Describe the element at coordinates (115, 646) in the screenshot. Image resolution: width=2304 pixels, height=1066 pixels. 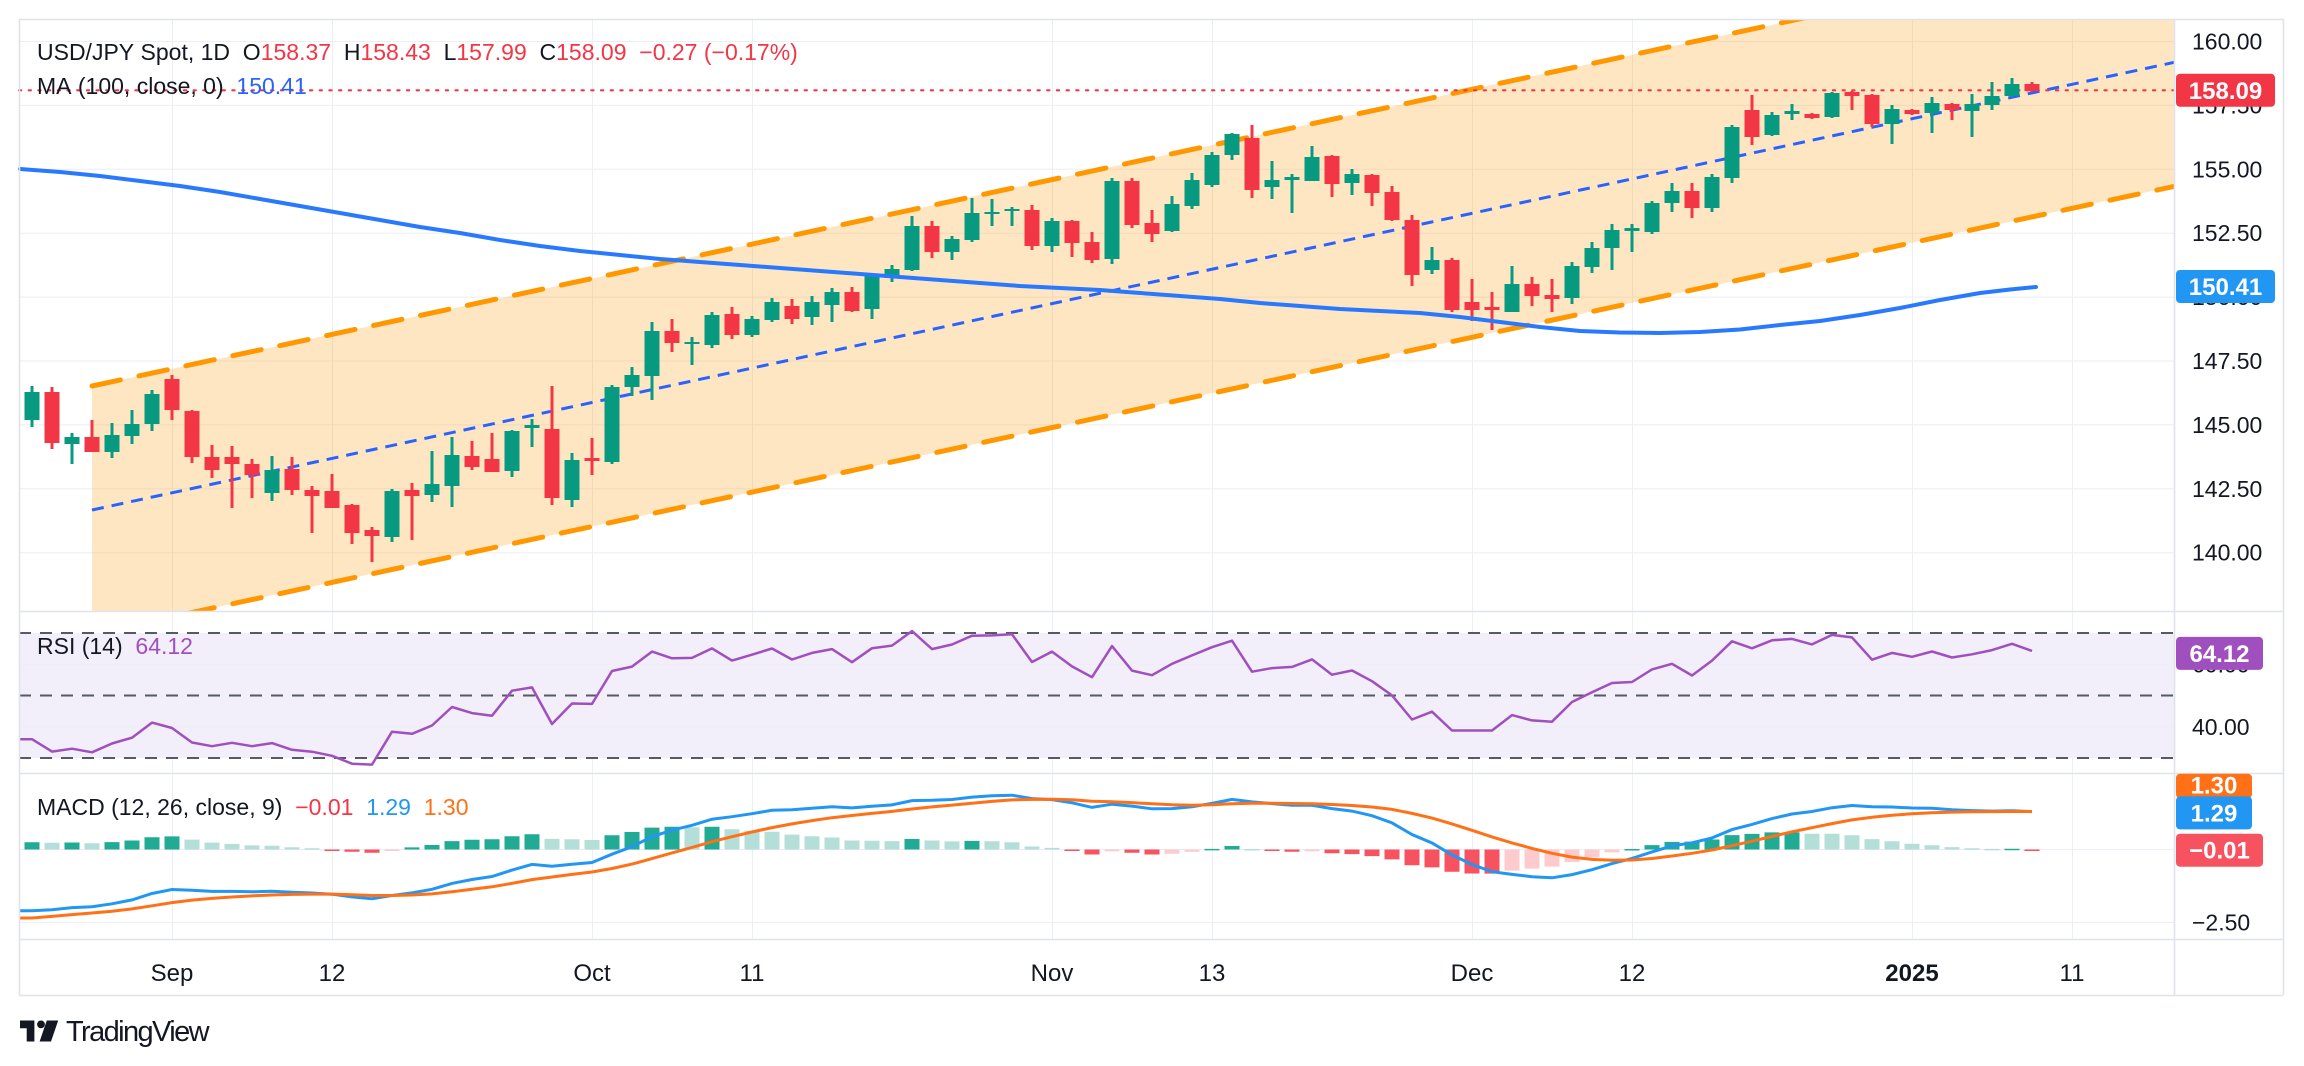
I see `svg-text: RSI (14) 64.12` at that location.